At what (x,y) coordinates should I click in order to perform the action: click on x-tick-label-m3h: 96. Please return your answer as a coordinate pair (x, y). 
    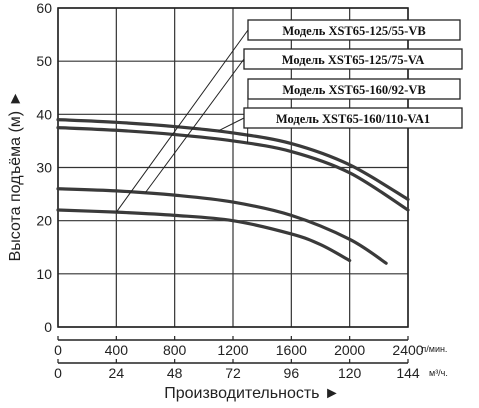
    Looking at the image, I should click on (292, 373).